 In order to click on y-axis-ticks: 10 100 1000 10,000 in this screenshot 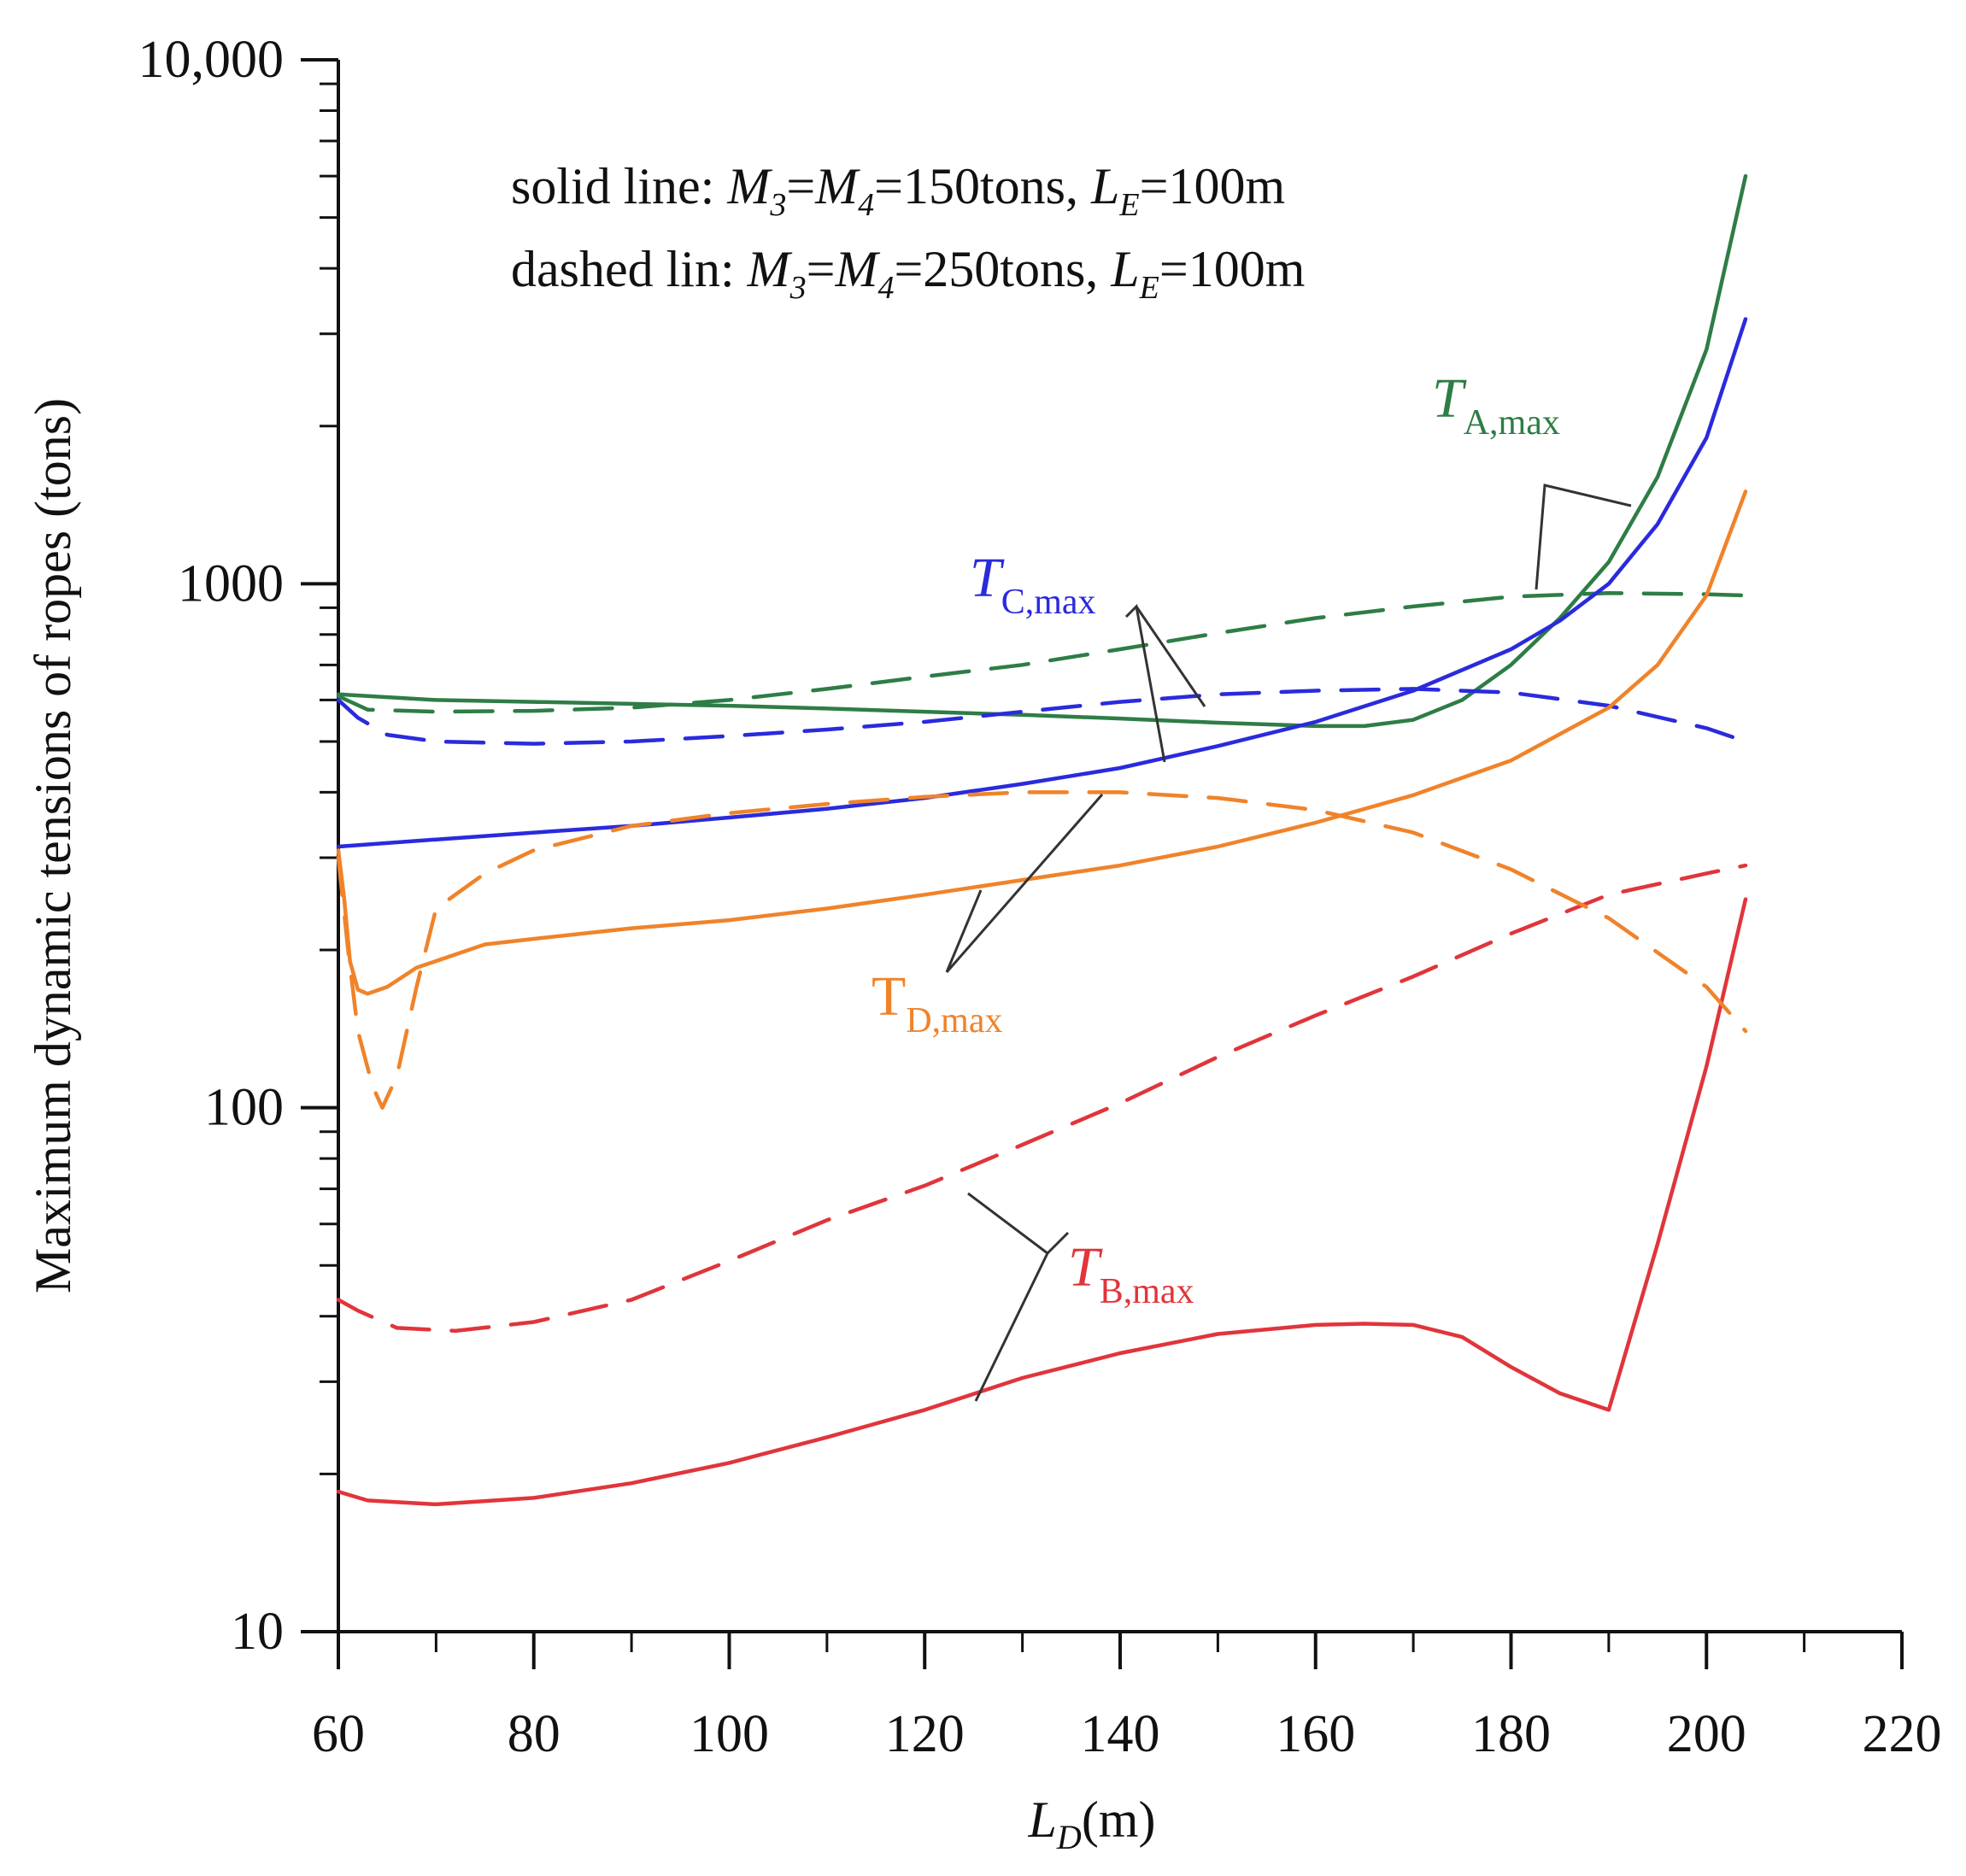, I will do `click(238, 846)`.